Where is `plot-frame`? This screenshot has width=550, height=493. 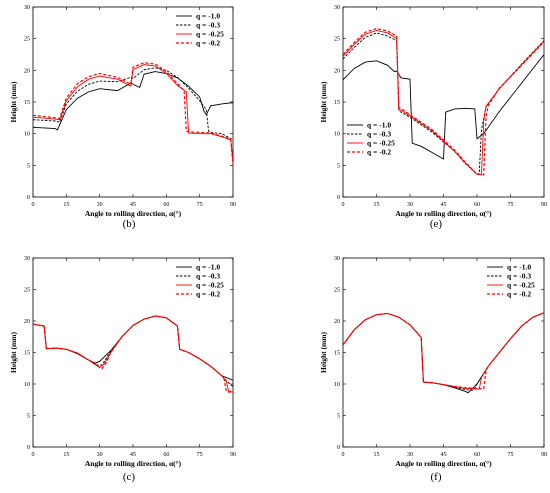
plot-frame is located at coordinates (443, 102).